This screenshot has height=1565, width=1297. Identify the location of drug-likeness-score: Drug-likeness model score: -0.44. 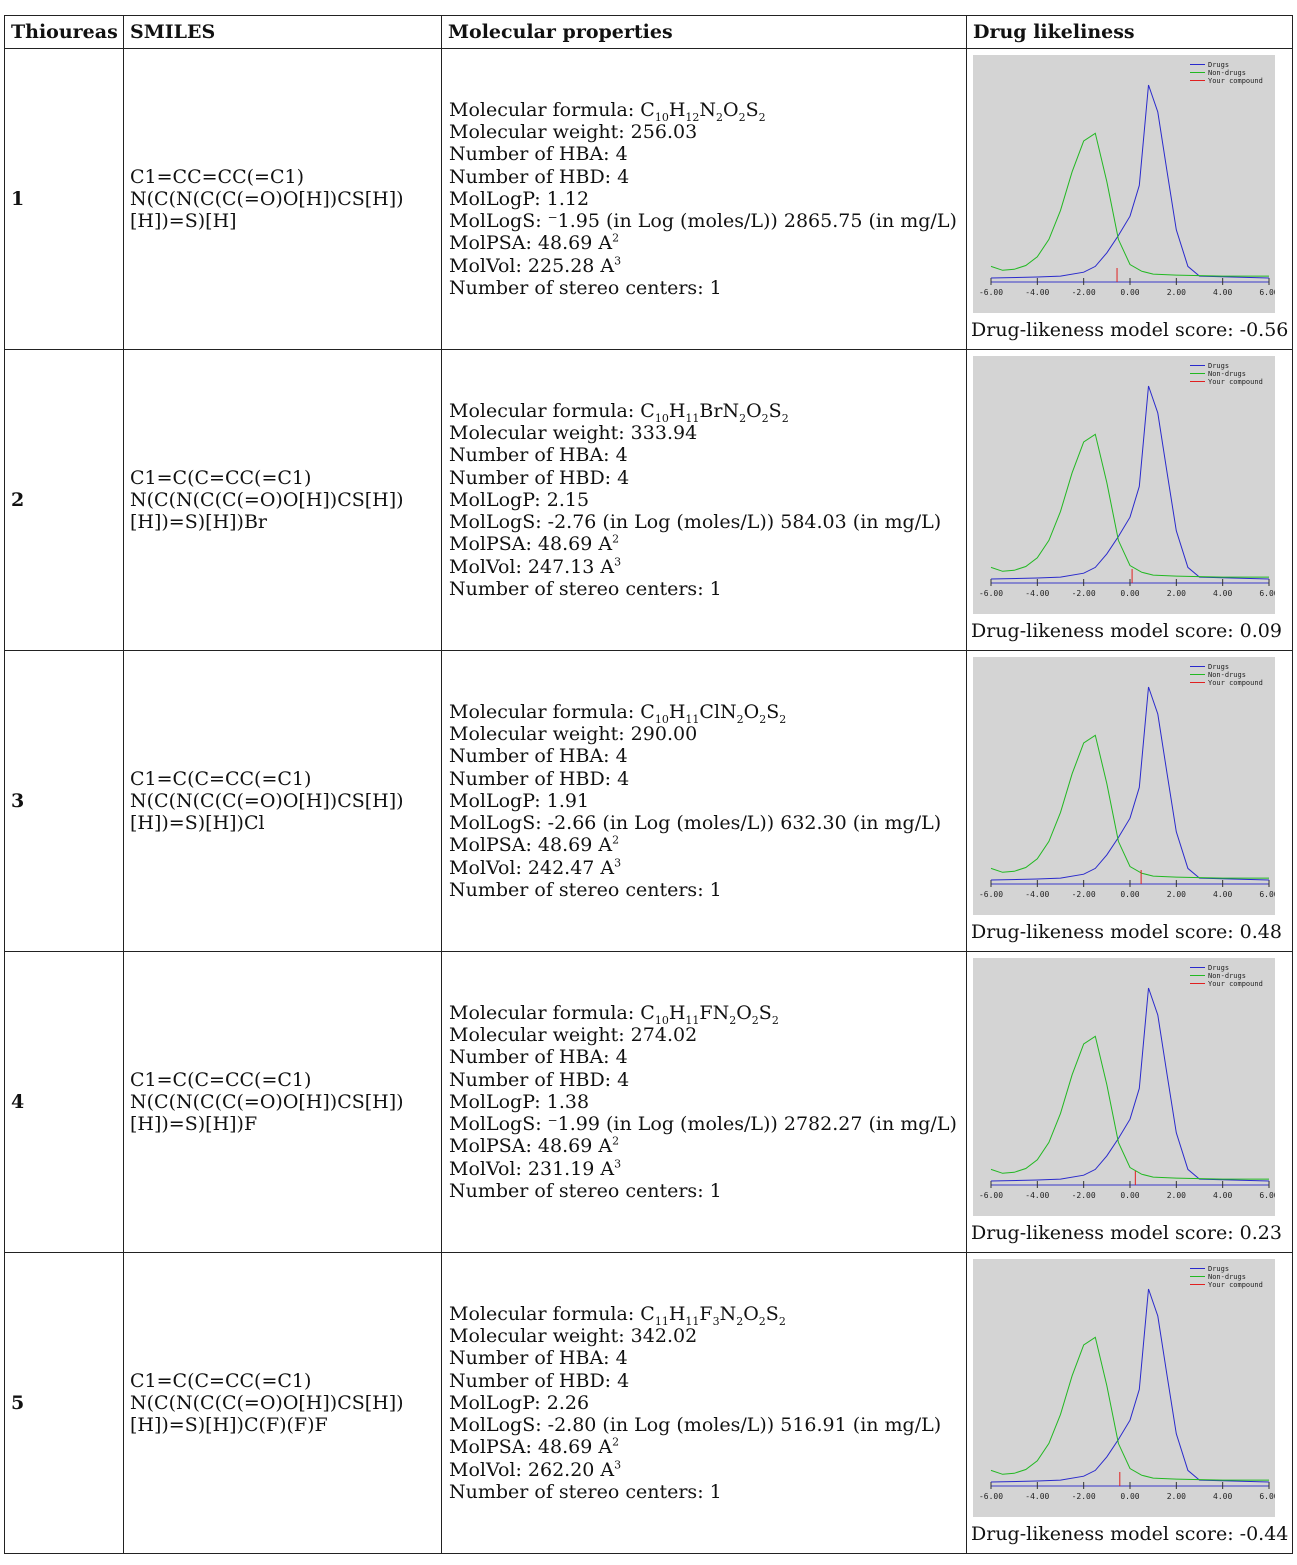
(1130, 1534).